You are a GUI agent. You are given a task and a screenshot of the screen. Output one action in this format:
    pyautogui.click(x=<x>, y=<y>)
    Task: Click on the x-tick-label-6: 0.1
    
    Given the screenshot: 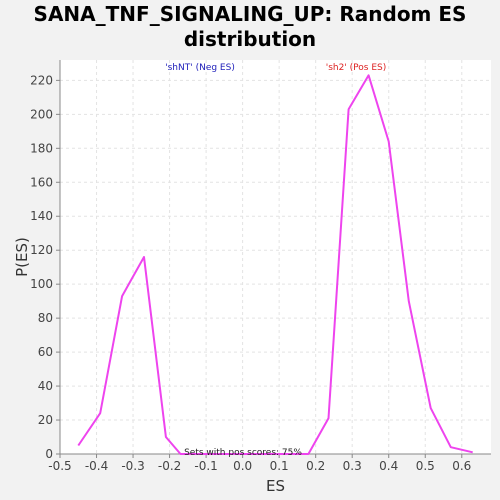 What is the action you would take?
    pyautogui.click(x=279, y=466)
    